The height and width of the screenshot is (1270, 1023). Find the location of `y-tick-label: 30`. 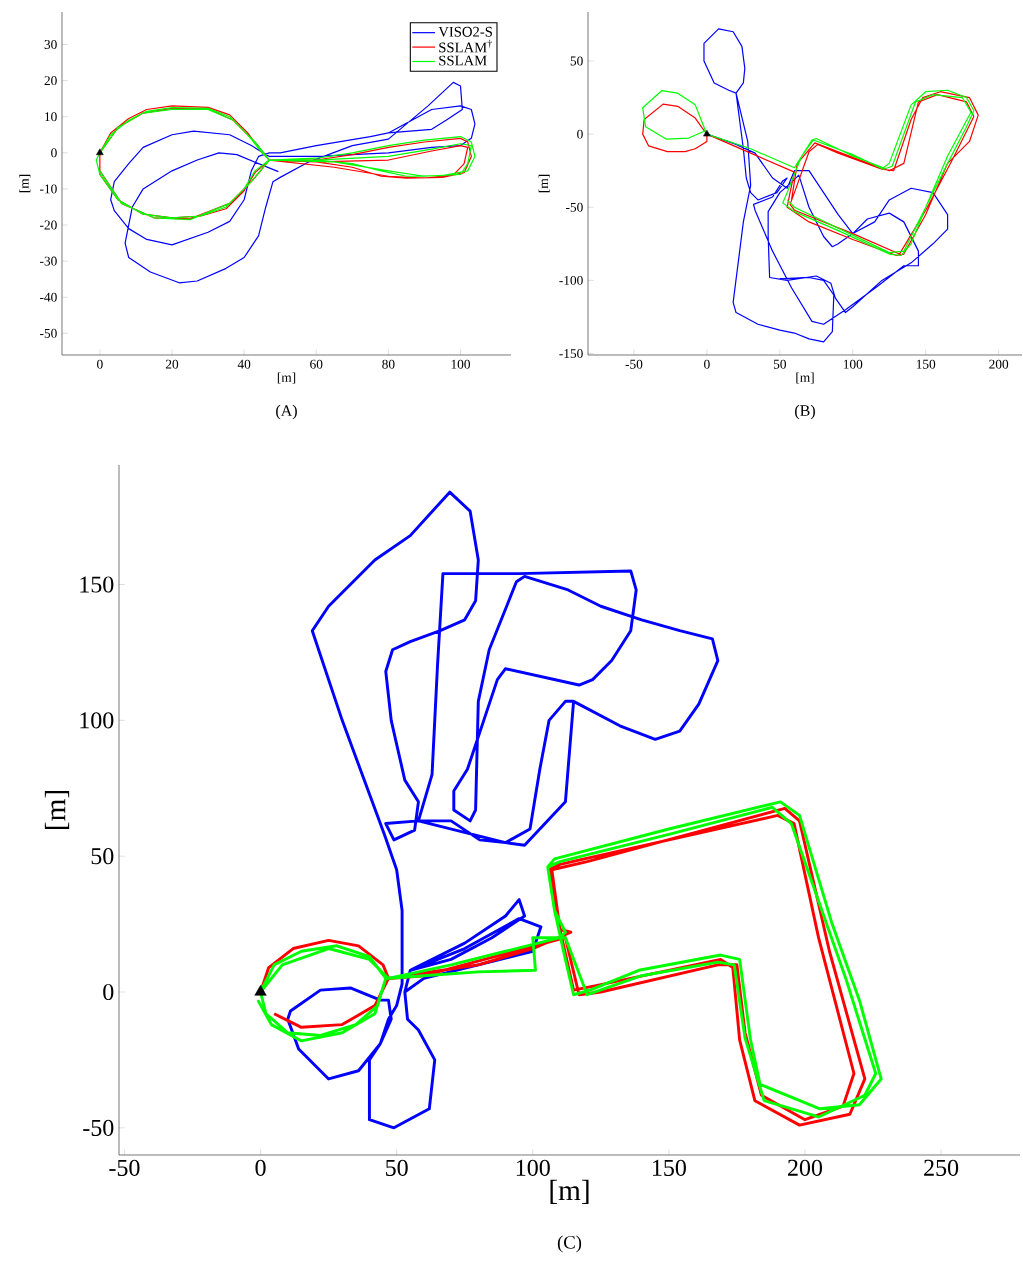

y-tick-label: 30 is located at coordinates (50, 44).